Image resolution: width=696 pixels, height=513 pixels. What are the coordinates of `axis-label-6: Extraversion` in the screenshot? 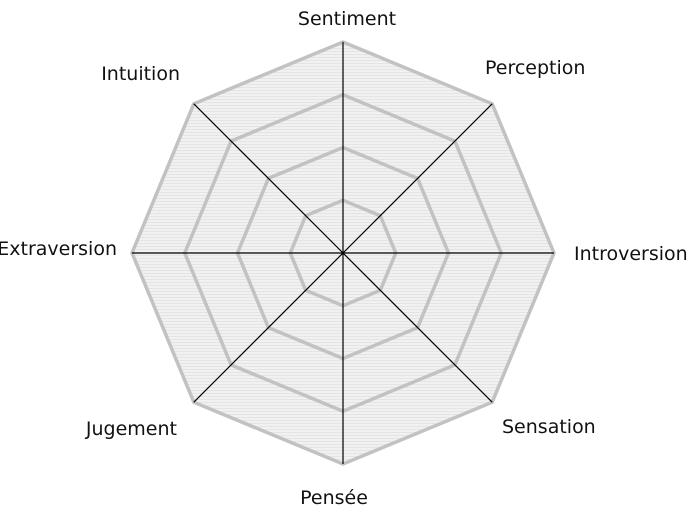 It's located at (58, 249).